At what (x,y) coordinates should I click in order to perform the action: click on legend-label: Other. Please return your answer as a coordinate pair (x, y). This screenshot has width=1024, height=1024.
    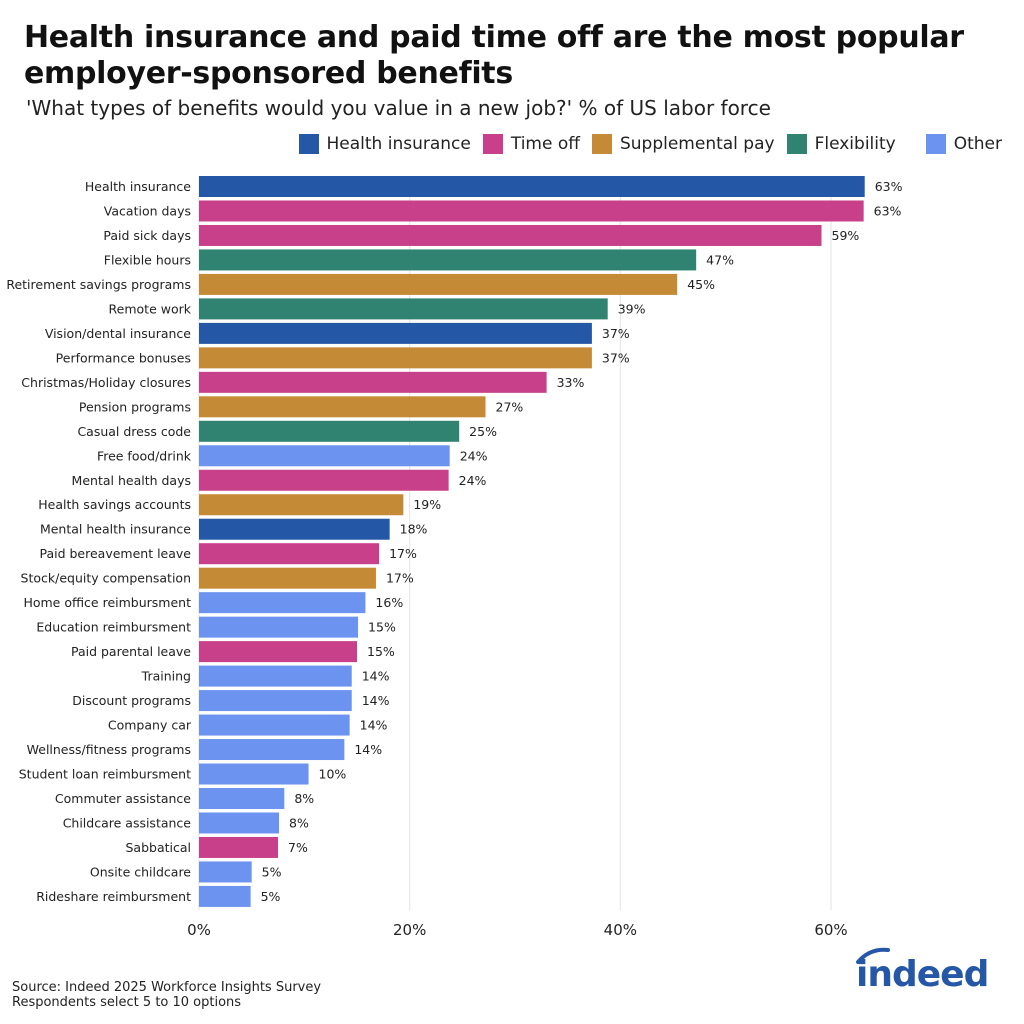
    Looking at the image, I should click on (977, 144).